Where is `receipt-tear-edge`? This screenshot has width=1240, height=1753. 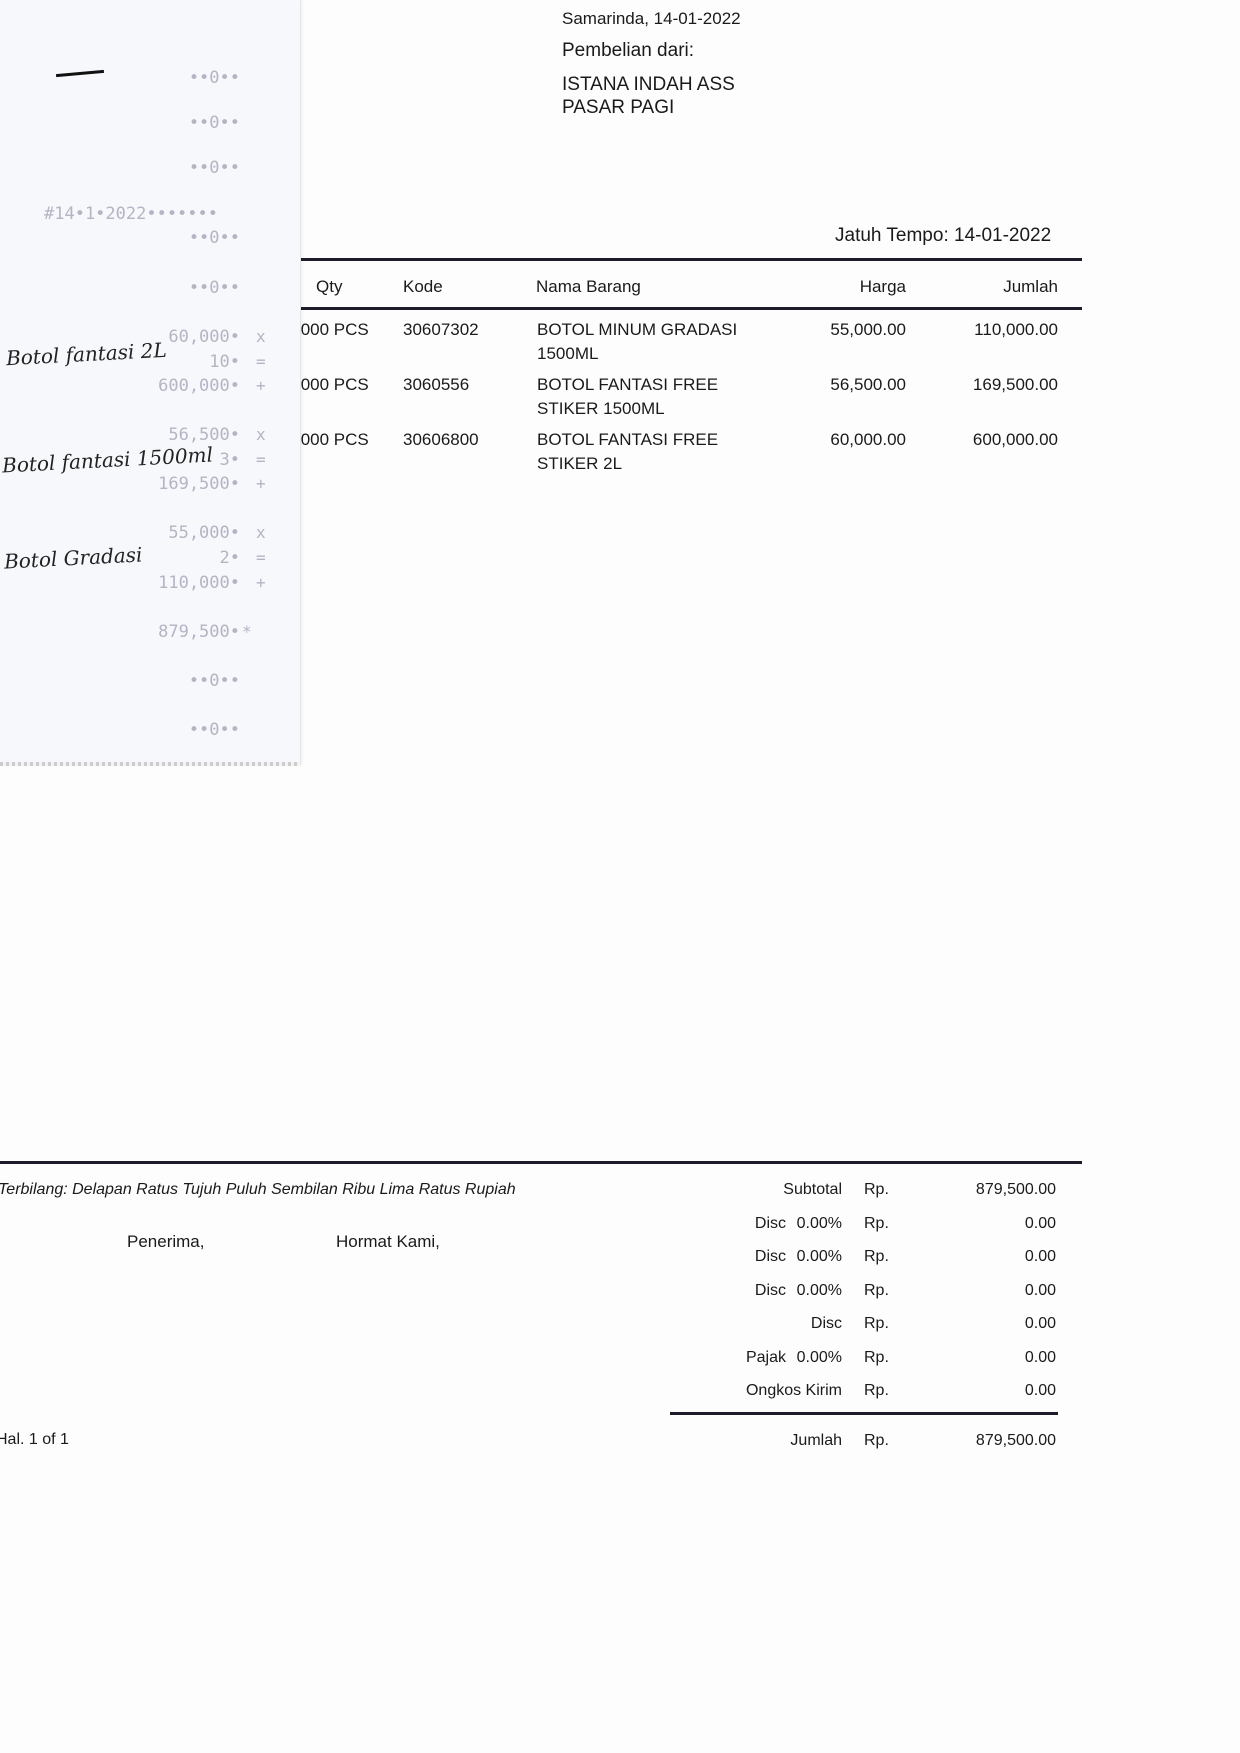 receipt-tear-edge is located at coordinates (150, 764).